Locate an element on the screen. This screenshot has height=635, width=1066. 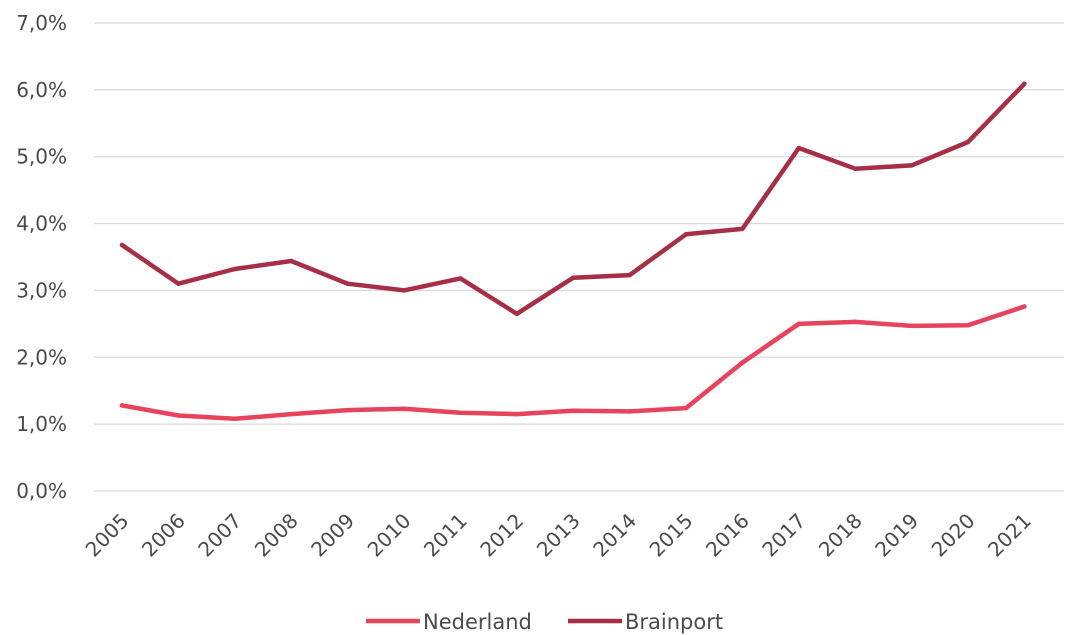
x-tick-label: 2019 is located at coordinates (896, 535).